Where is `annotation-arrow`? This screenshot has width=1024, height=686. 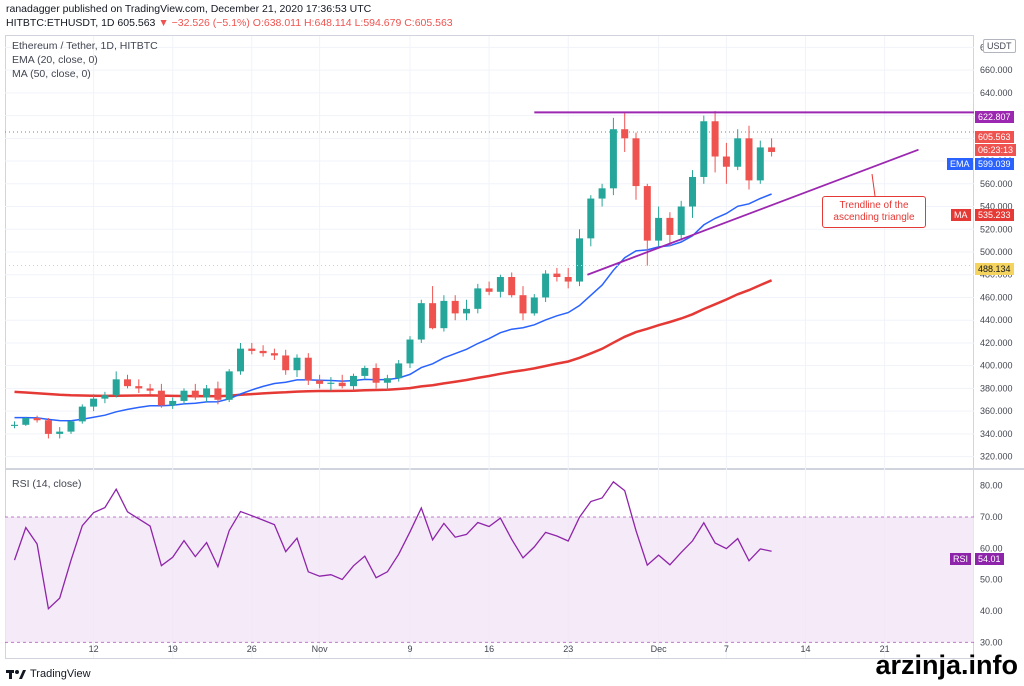
annotation-arrow is located at coordinates (873, 185).